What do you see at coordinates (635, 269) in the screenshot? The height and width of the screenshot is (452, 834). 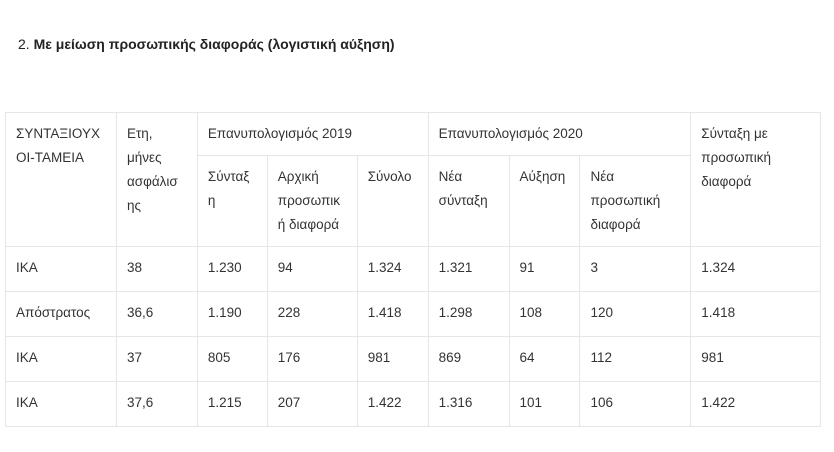 I see `table-cell: 3` at bounding box center [635, 269].